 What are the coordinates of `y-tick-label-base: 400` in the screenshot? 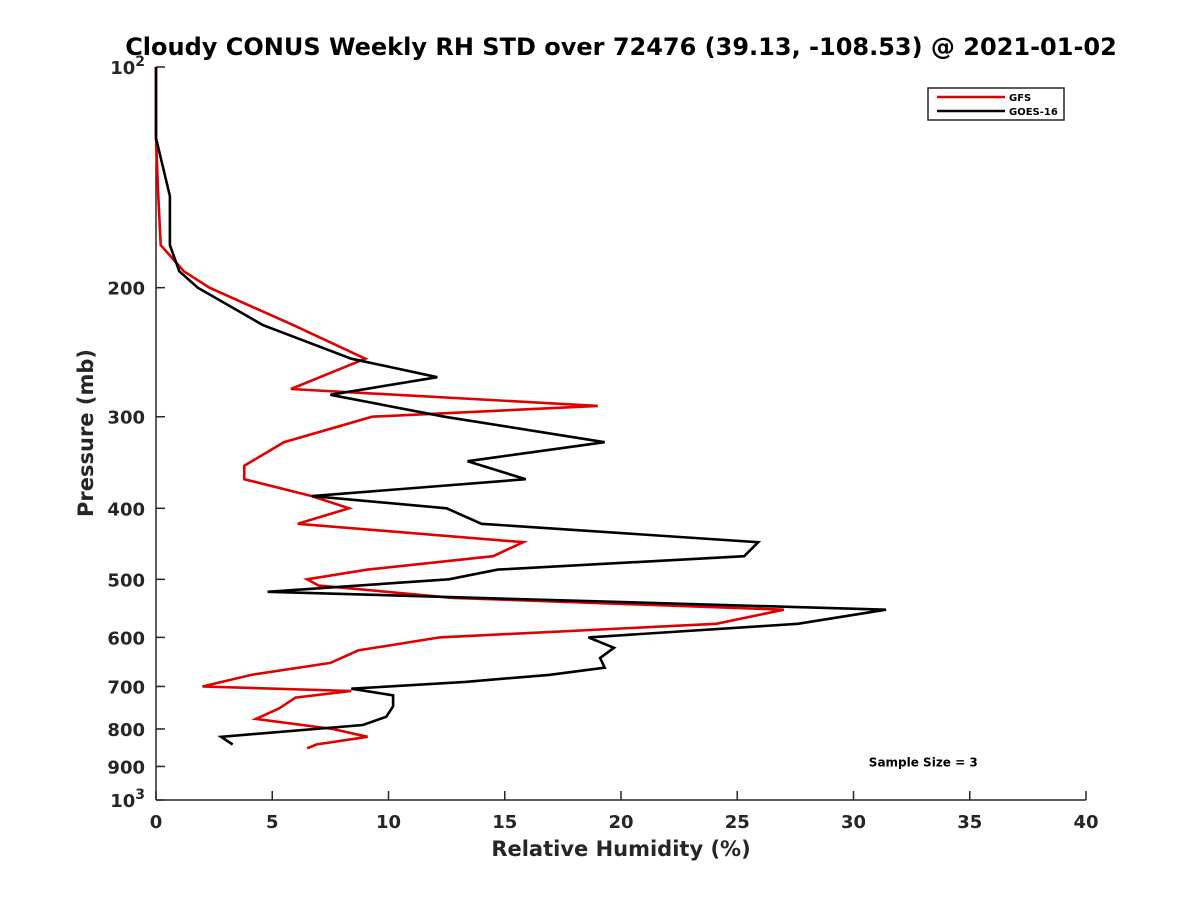 It's located at (126, 509).